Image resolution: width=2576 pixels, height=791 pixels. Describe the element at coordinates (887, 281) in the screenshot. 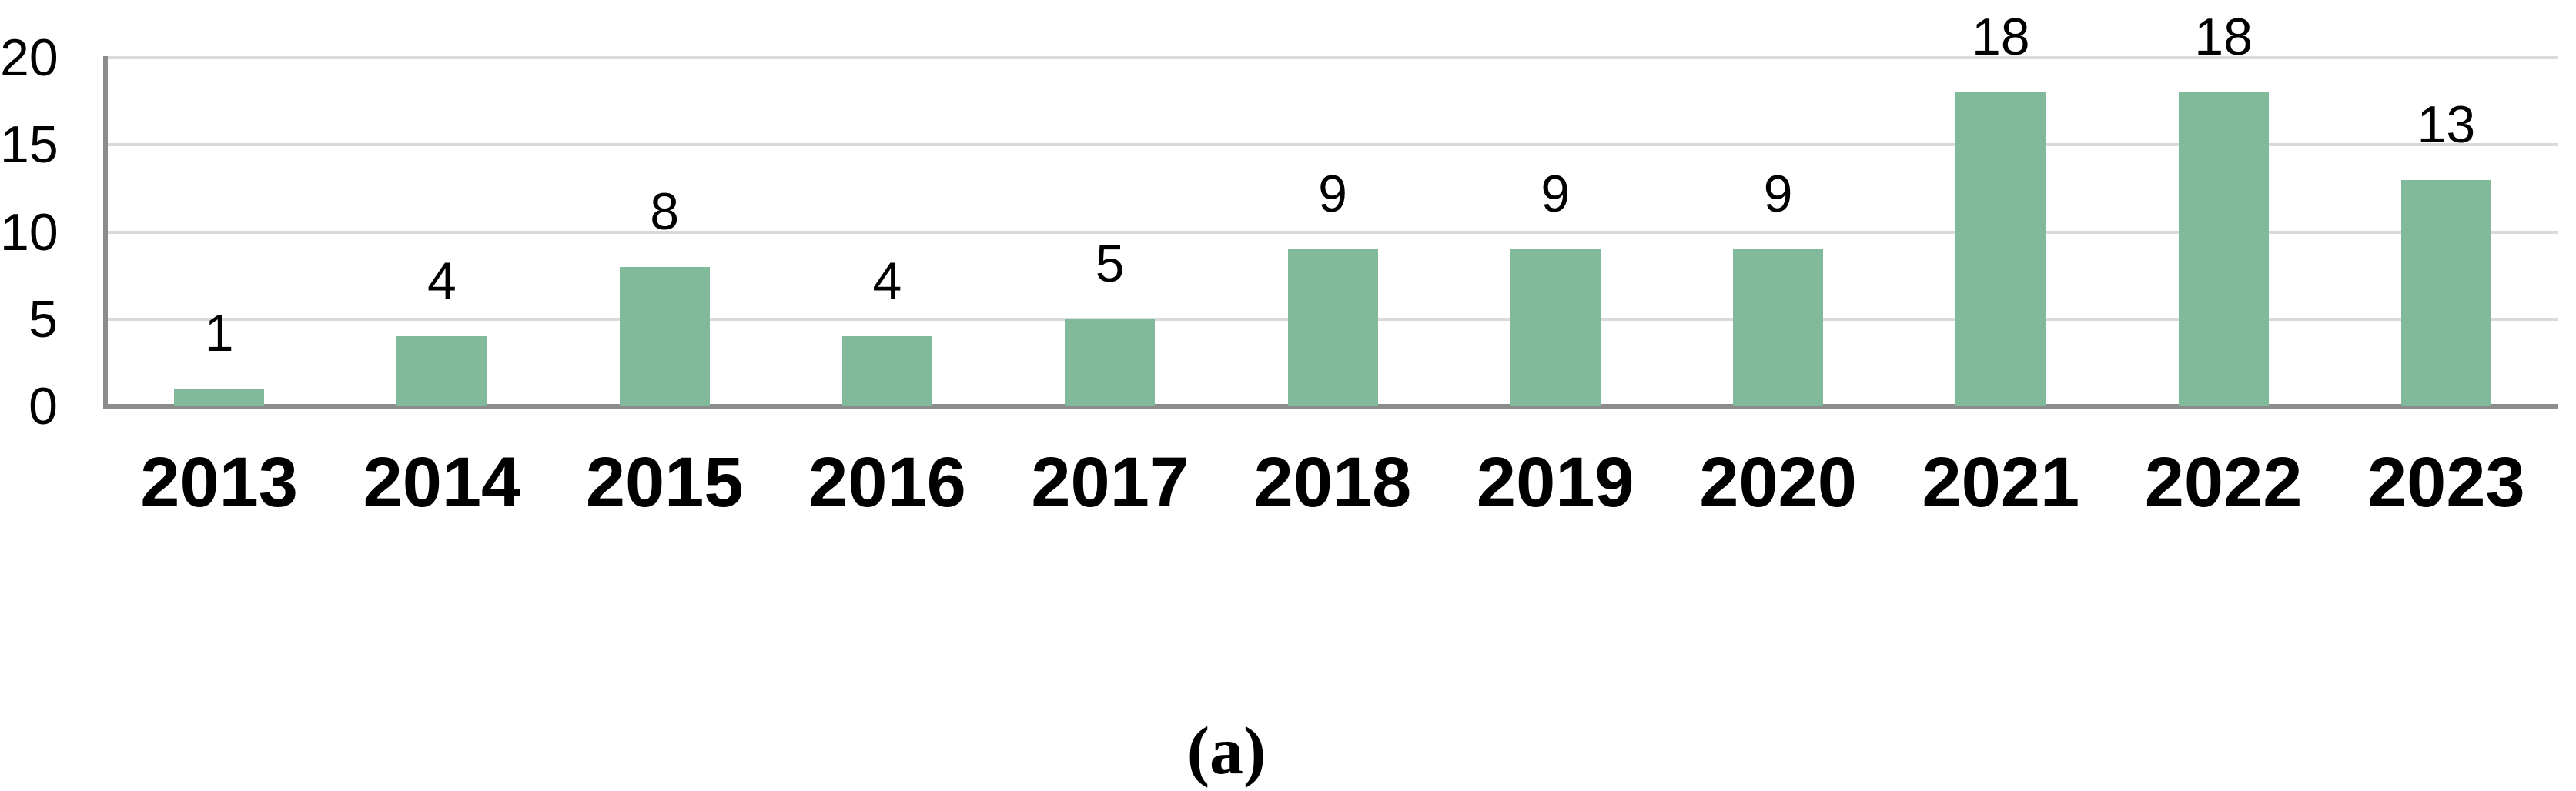

I see `bar-data-label-2016: 4` at that location.